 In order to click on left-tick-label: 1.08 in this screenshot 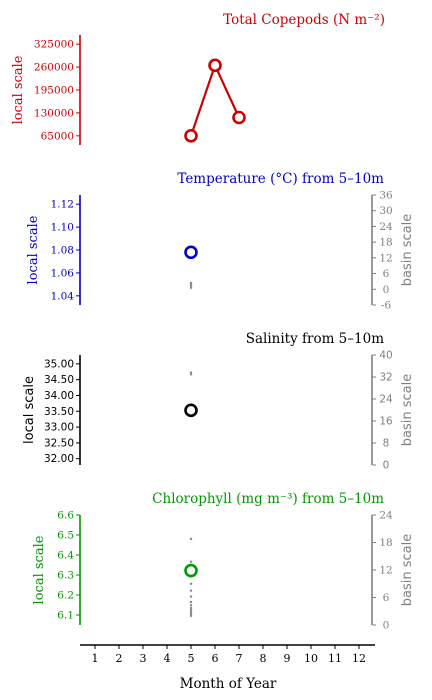, I will do `click(62, 251)`.